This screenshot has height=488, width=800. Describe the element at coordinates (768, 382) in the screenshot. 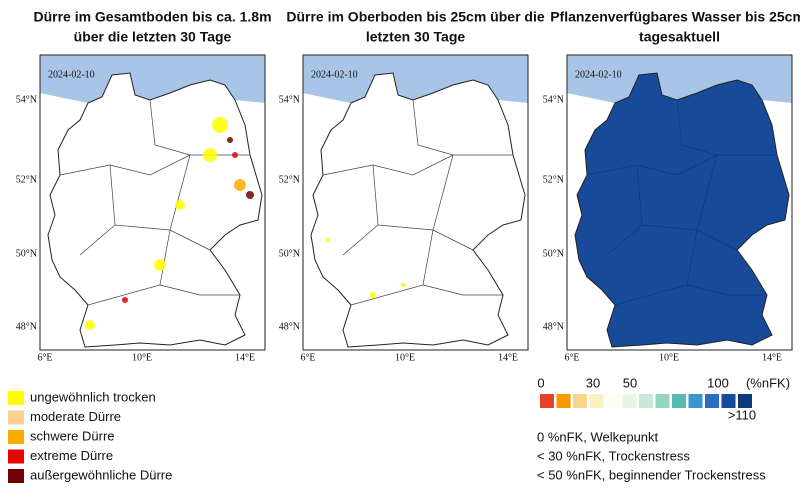

I see `scale-label: (%nFK)` at that location.